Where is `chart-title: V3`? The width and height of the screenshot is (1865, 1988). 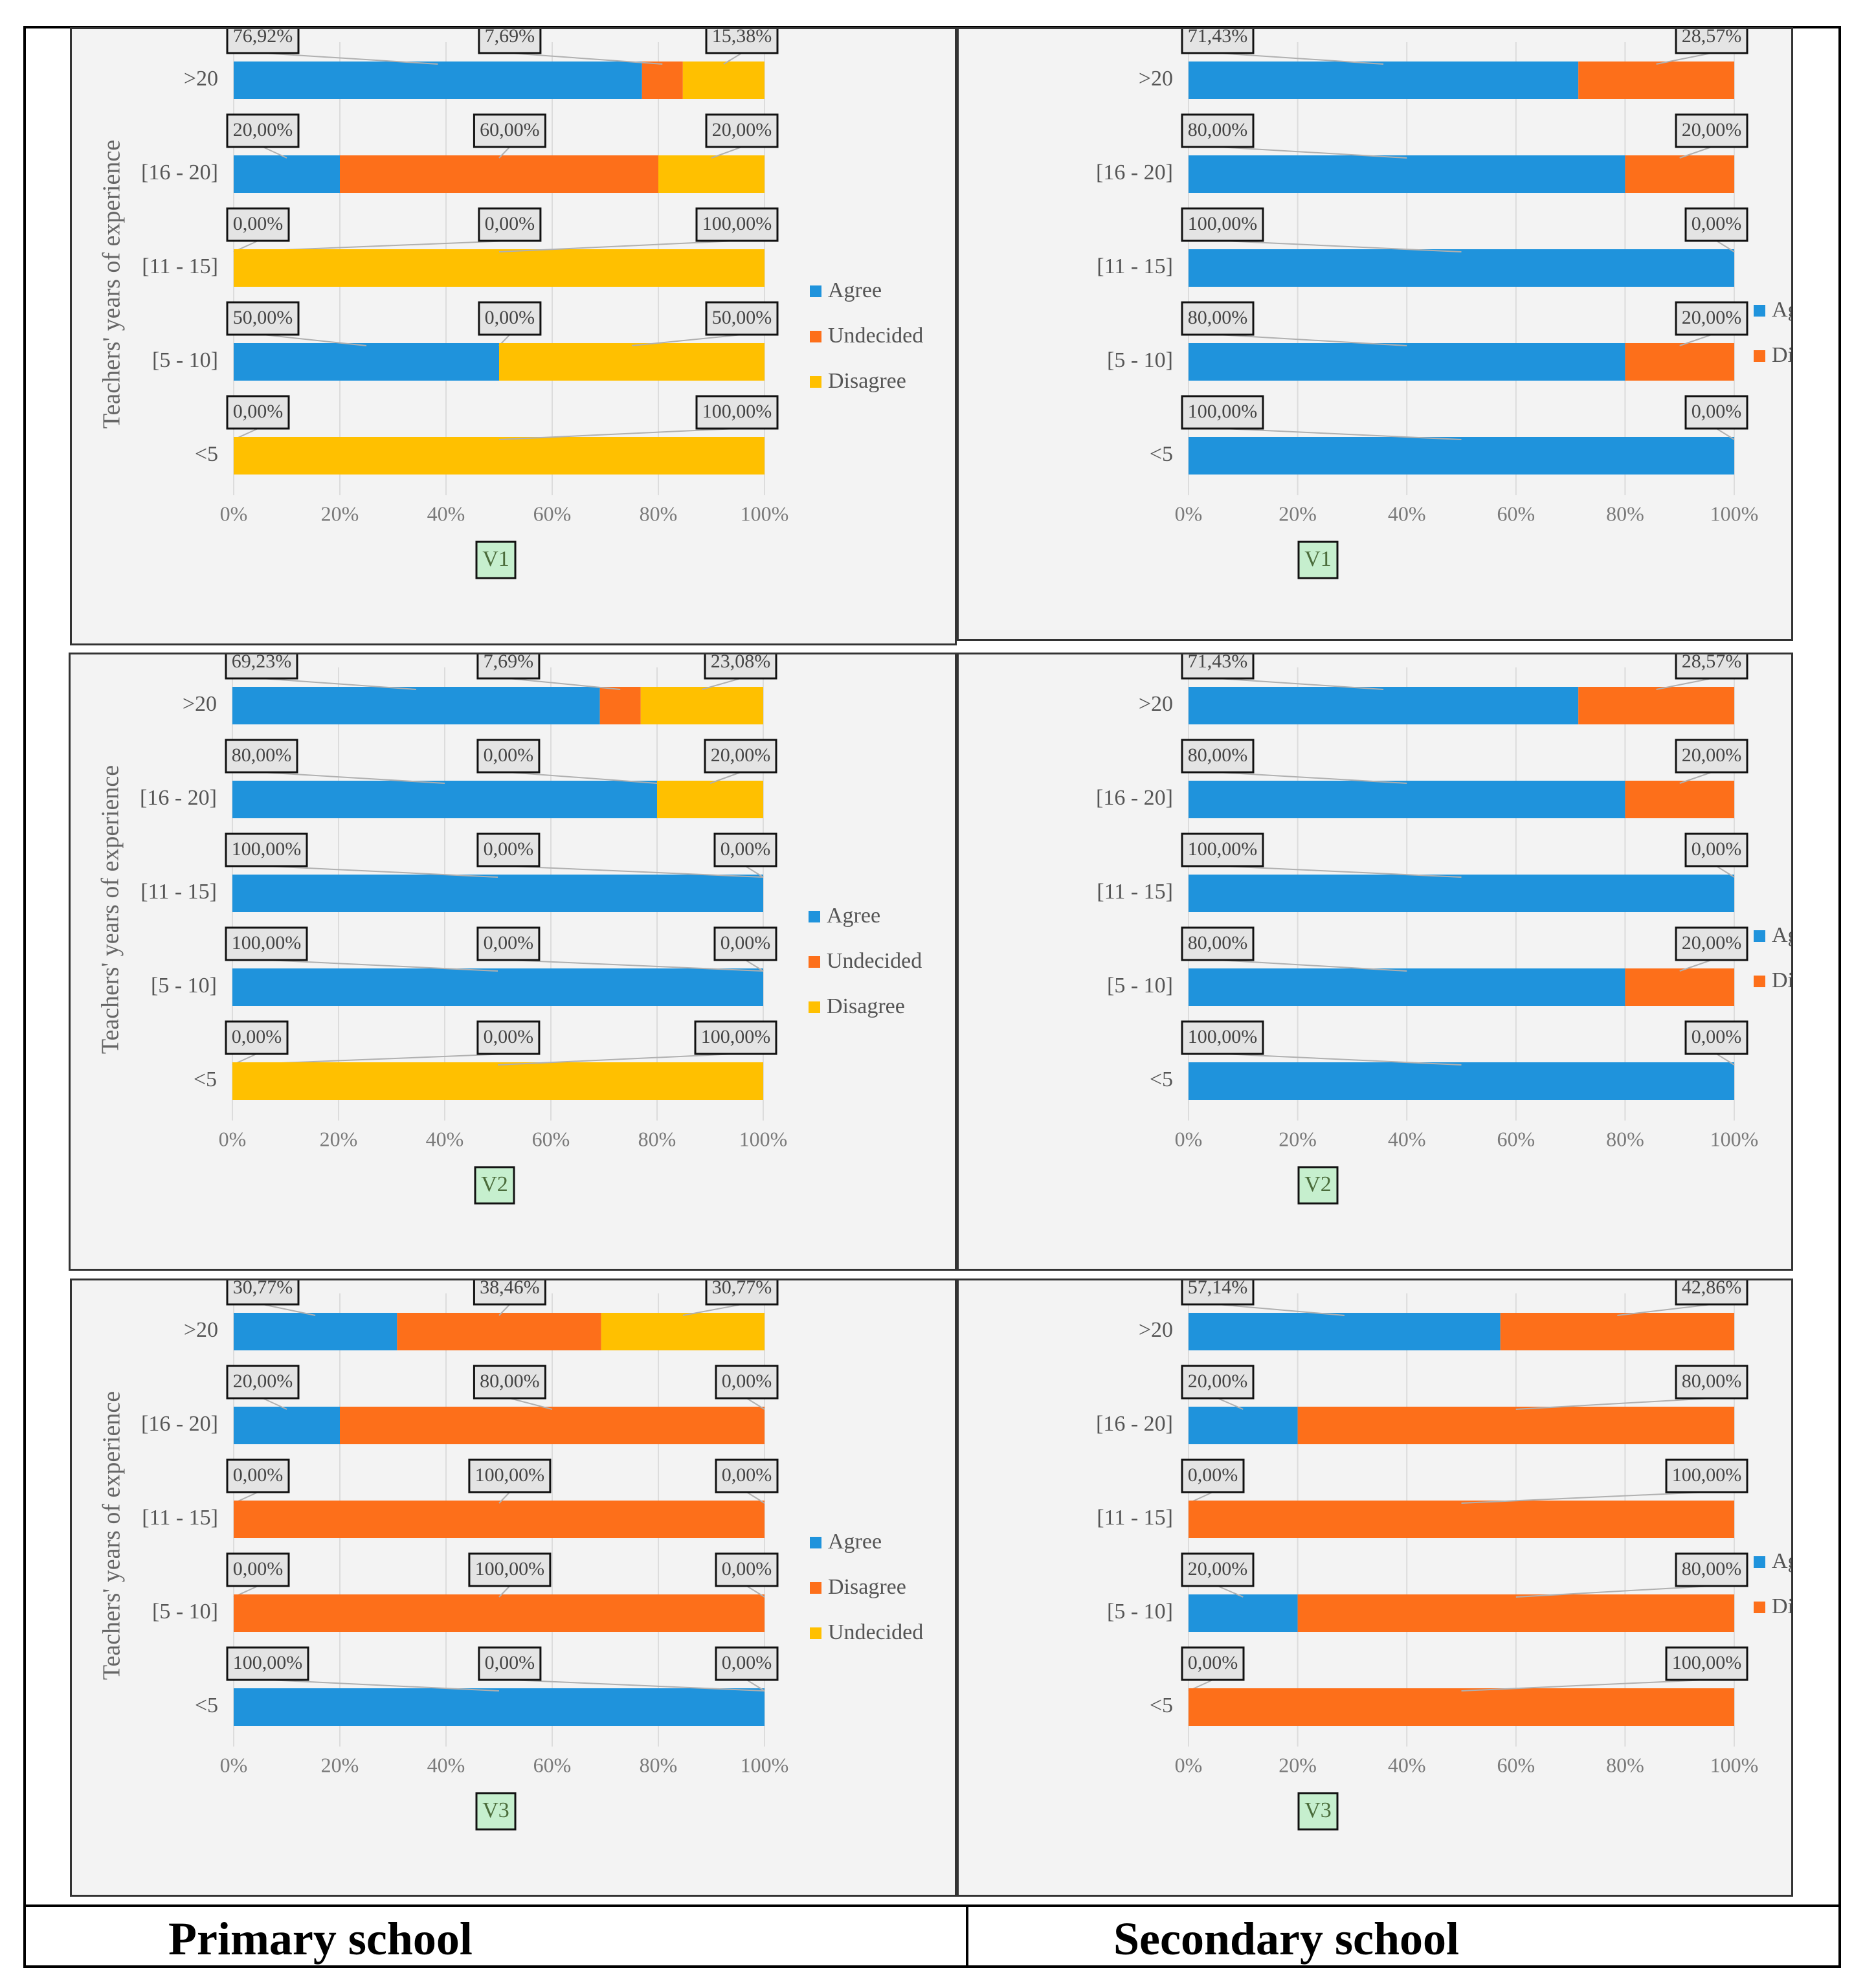 chart-title: V3 is located at coordinates (1318, 1810).